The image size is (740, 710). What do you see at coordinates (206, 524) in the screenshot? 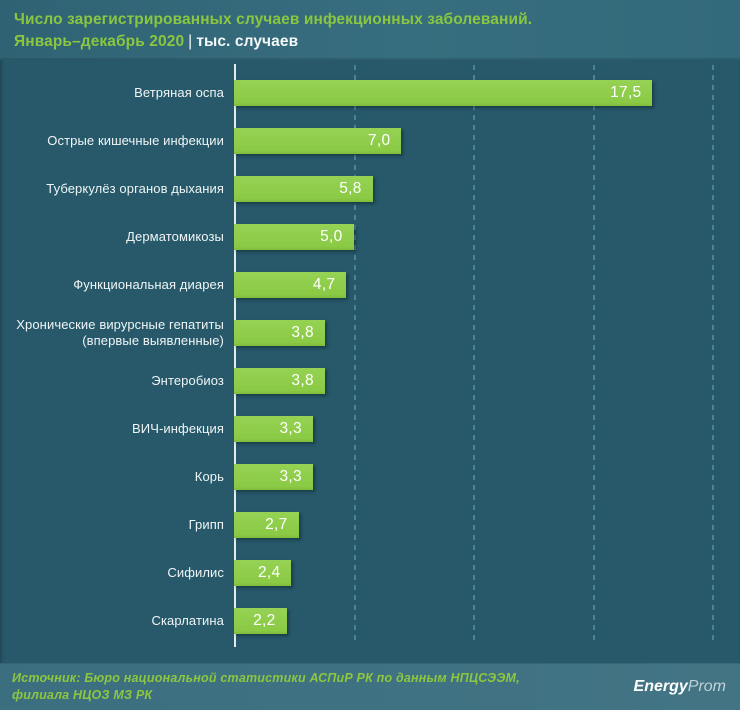
I see `category-label: Грипп` at bounding box center [206, 524].